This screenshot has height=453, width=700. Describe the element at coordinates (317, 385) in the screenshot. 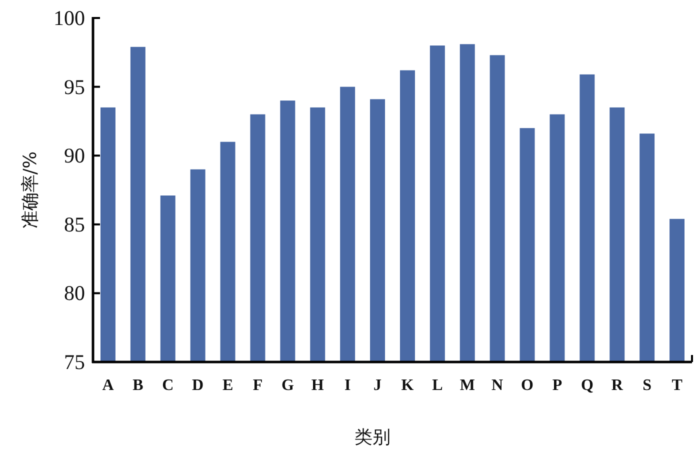

I see `x-tick-label: H` at that location.